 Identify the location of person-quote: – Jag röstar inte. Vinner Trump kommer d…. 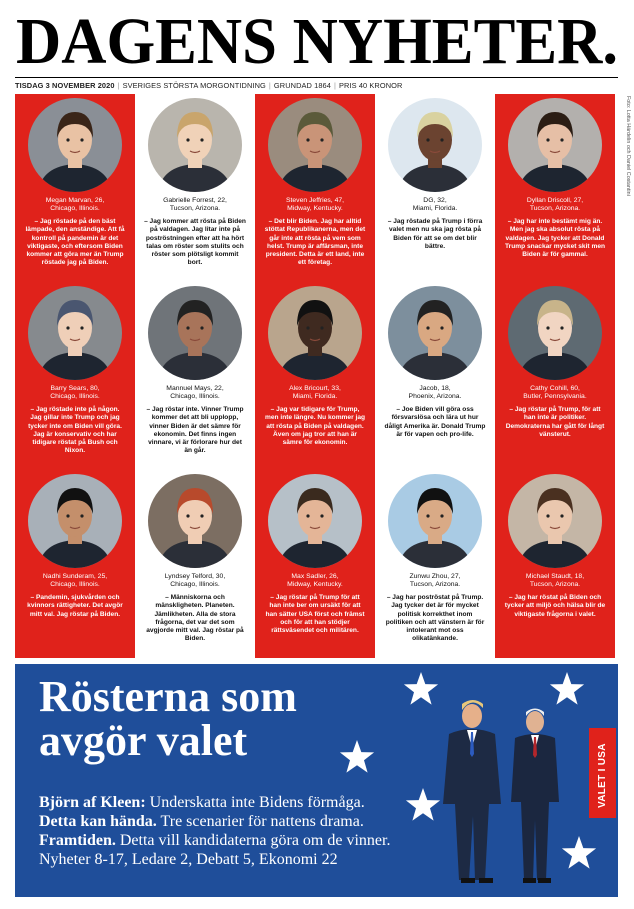
(195, 430).